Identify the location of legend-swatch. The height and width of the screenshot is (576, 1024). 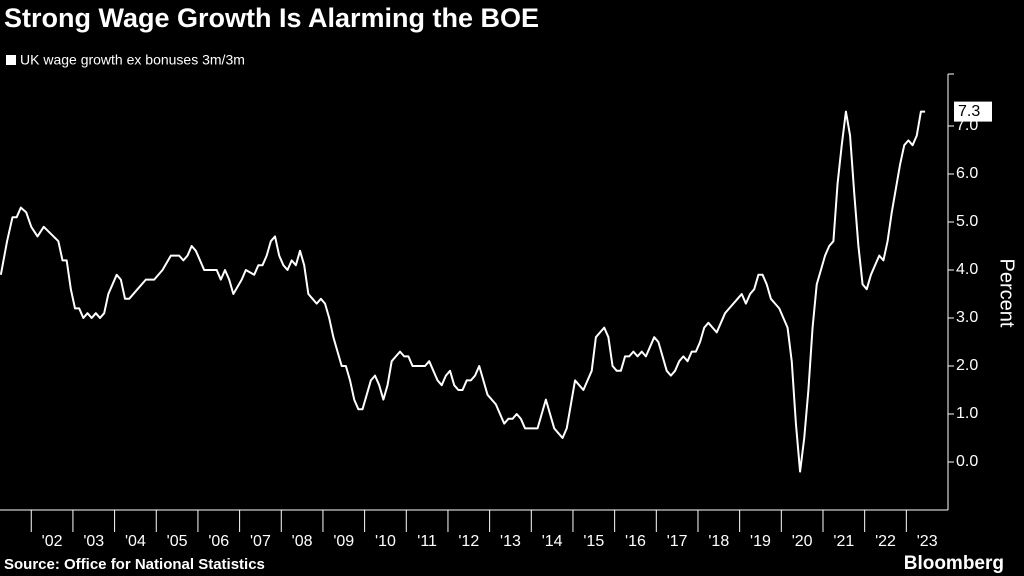
(11, 60).